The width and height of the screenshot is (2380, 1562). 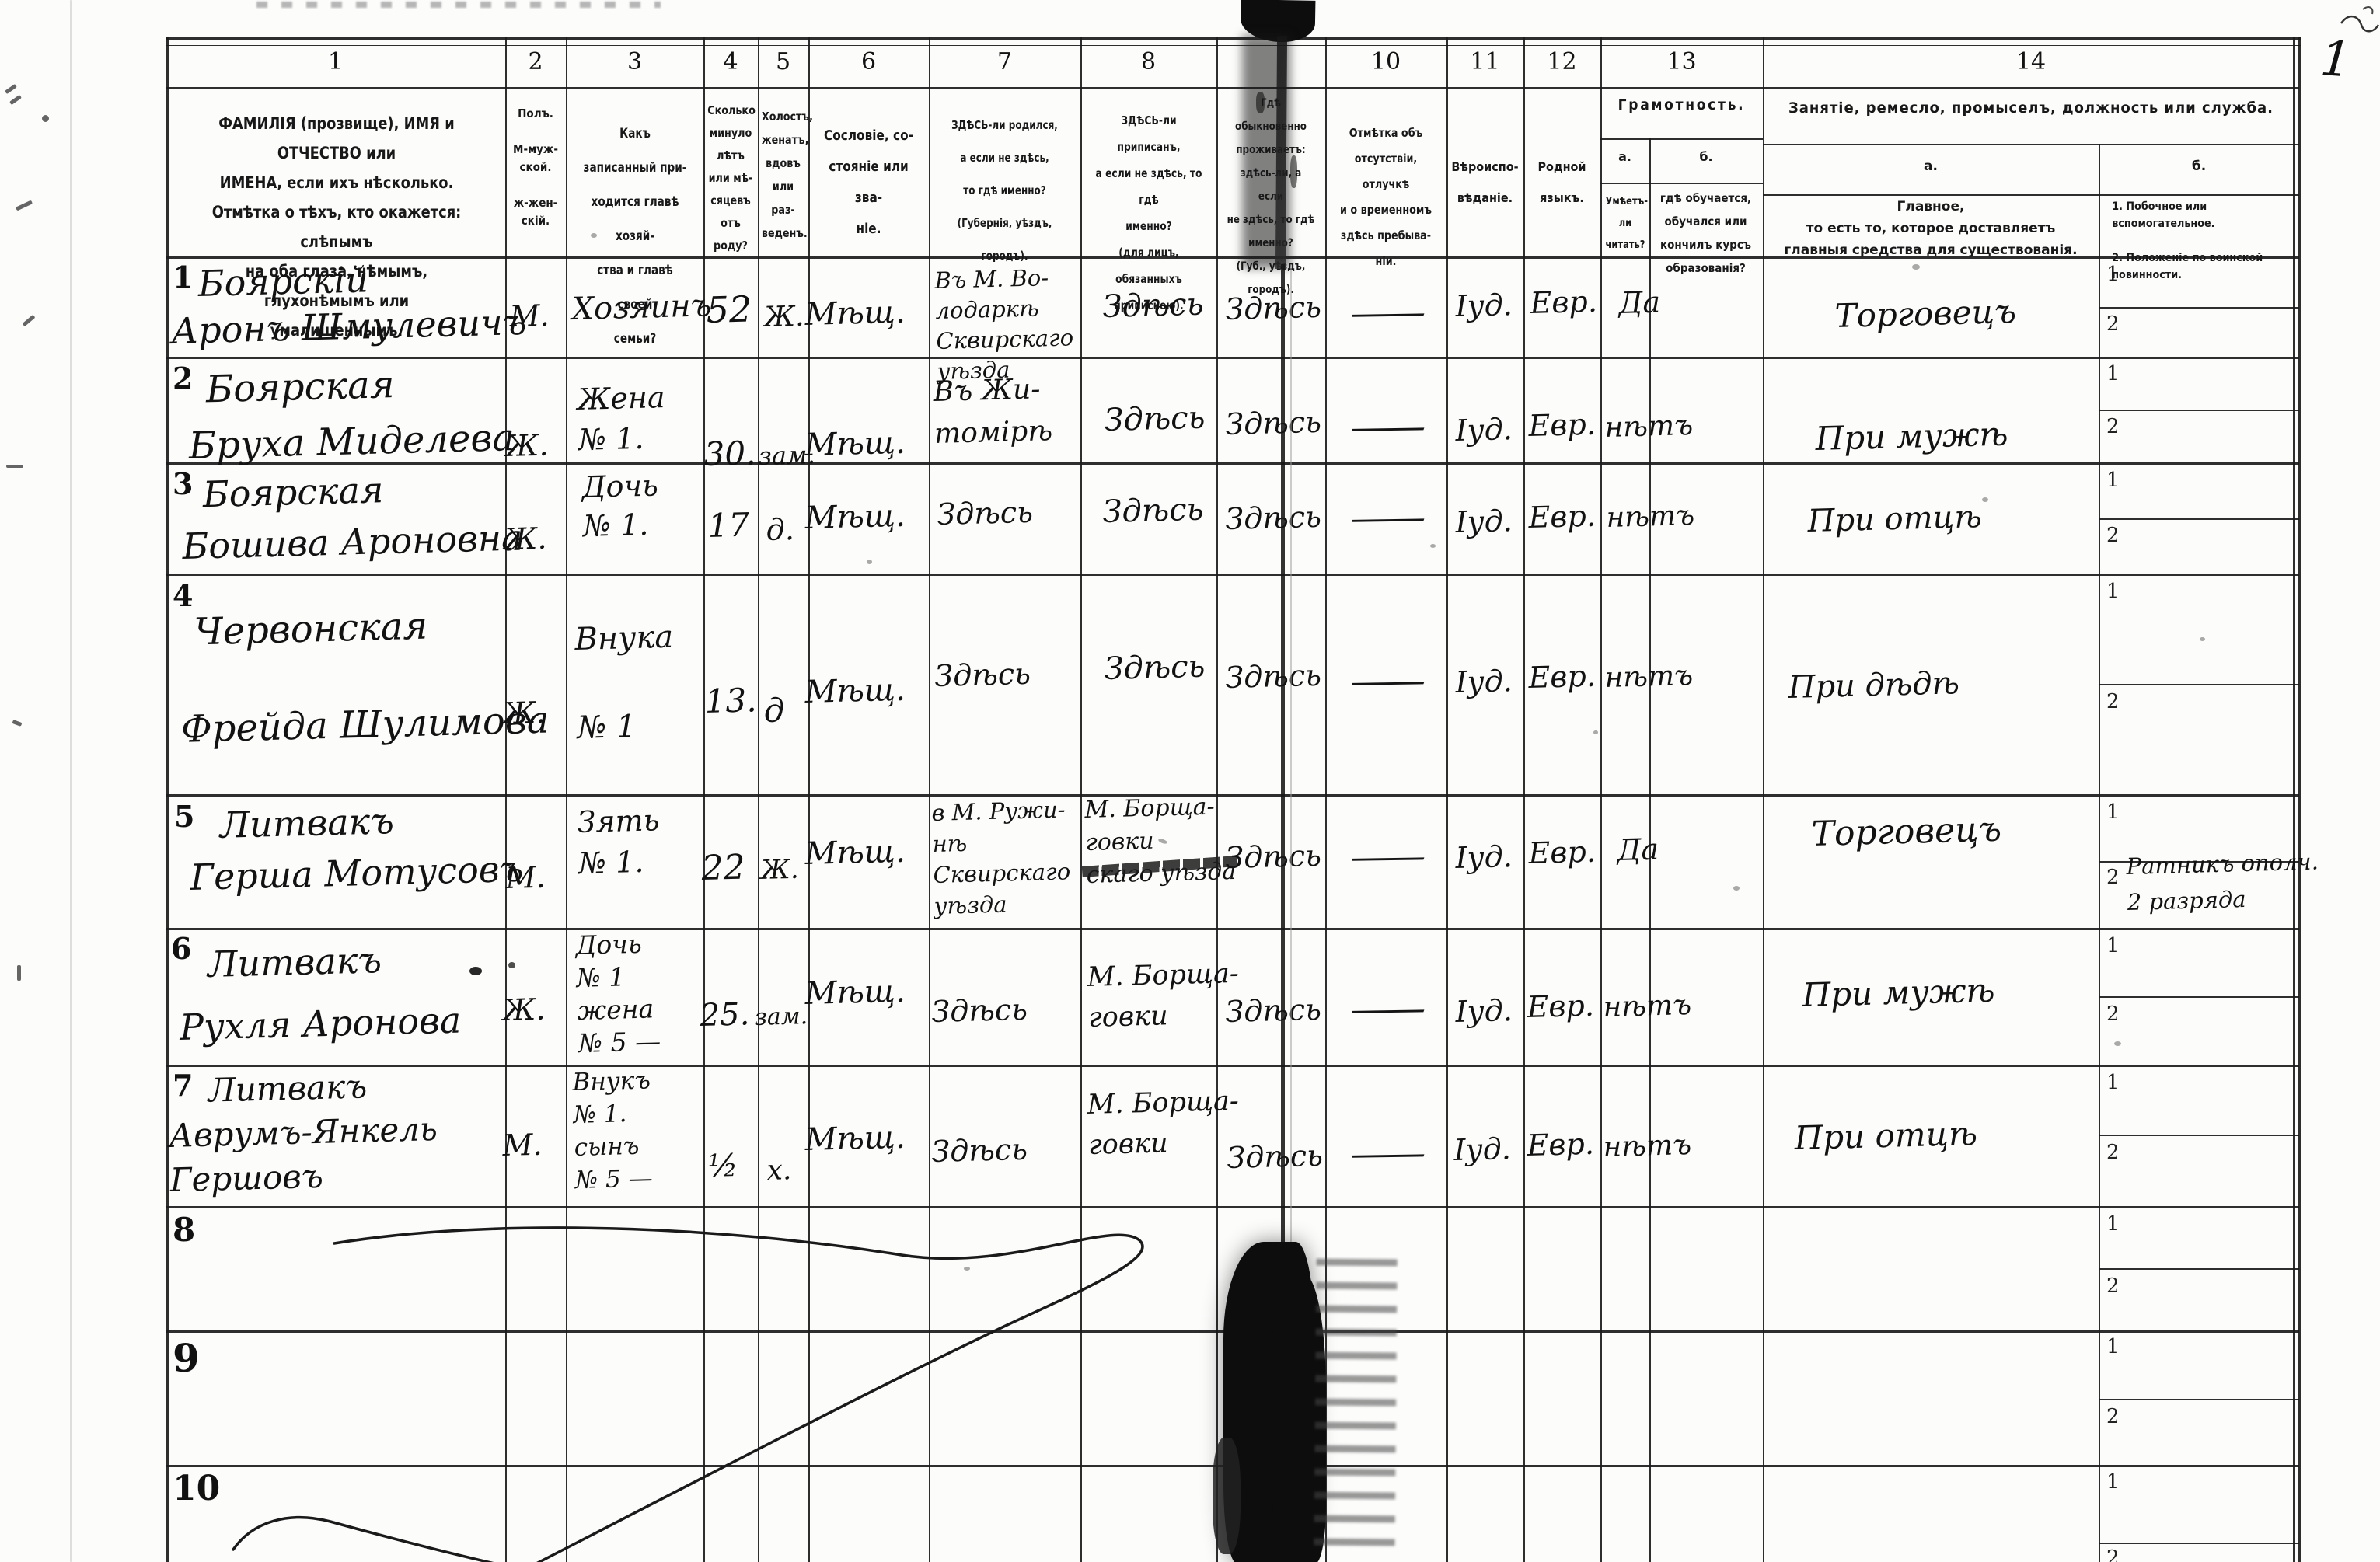 I want to click on row-number: 3, so click(x=183, y=483).